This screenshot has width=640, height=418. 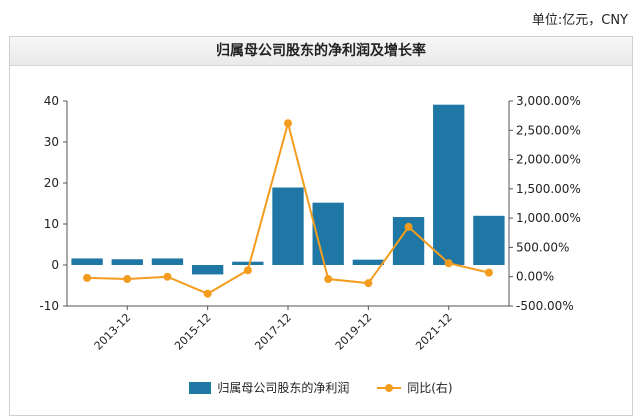 I want to click on legend-item-yoy: 同比(右), so click(x=415, y=387).